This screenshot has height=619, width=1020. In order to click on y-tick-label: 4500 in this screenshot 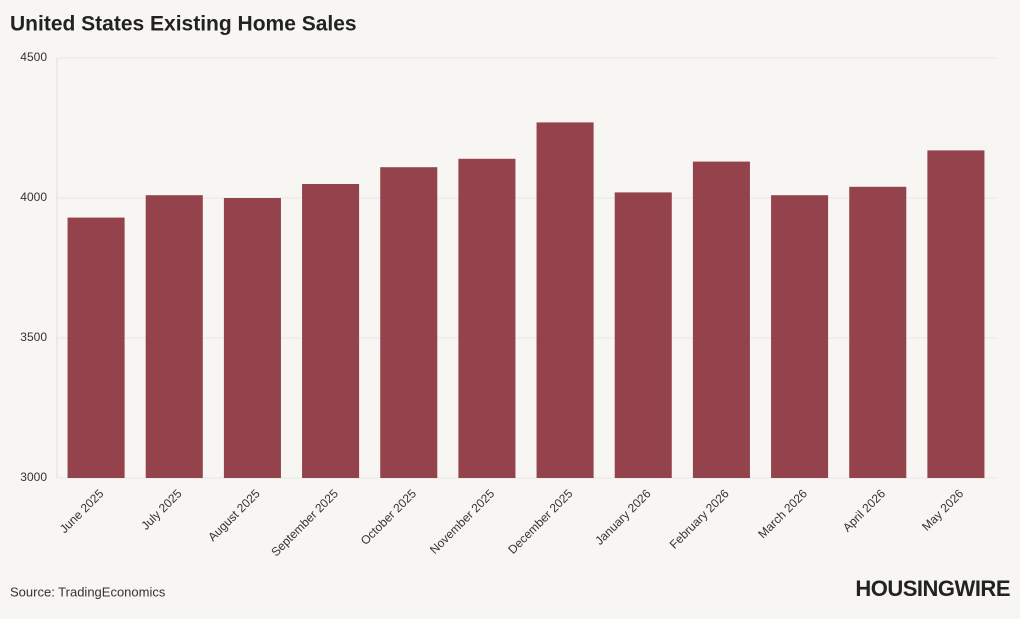, I will do `click(33, 57)`.